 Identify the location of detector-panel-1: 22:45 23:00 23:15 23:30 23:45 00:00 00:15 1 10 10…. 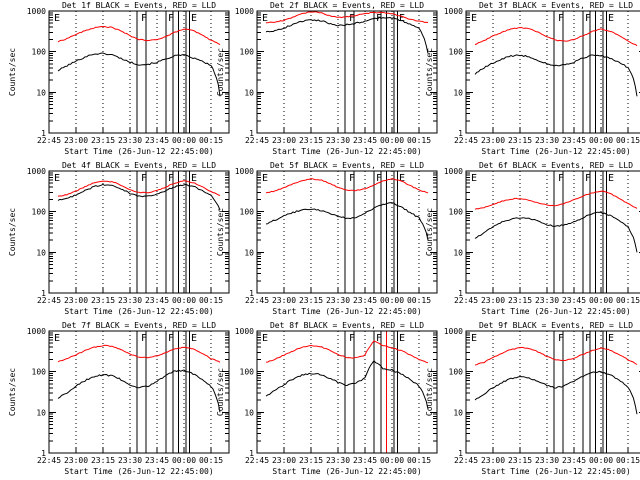
(128, 76).